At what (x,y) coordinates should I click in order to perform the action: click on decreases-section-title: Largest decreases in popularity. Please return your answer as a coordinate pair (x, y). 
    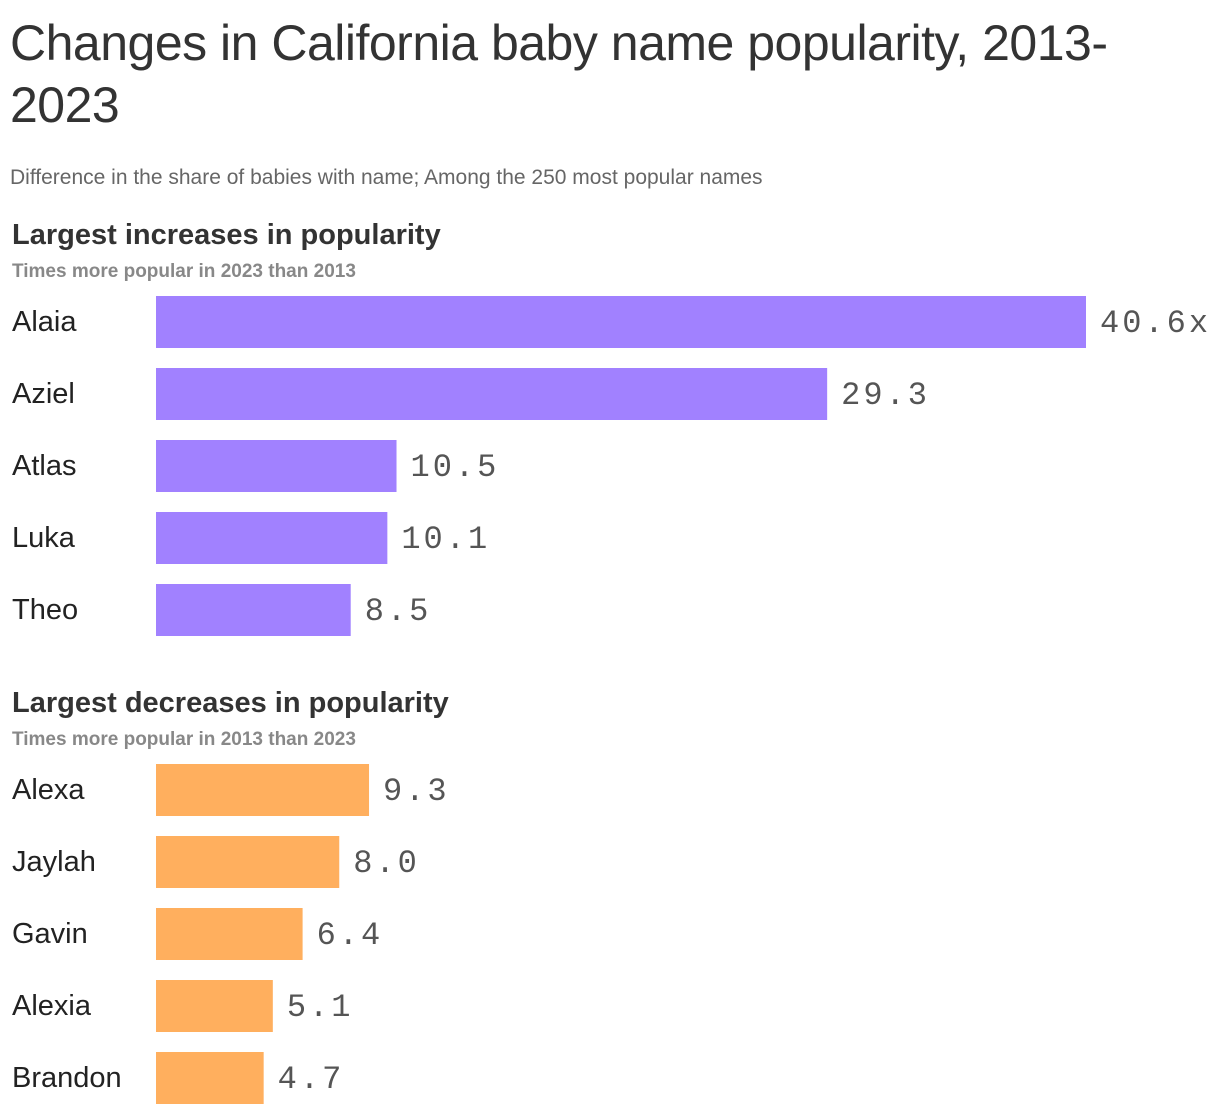
    Looking at the image, I should click on (230, 703).